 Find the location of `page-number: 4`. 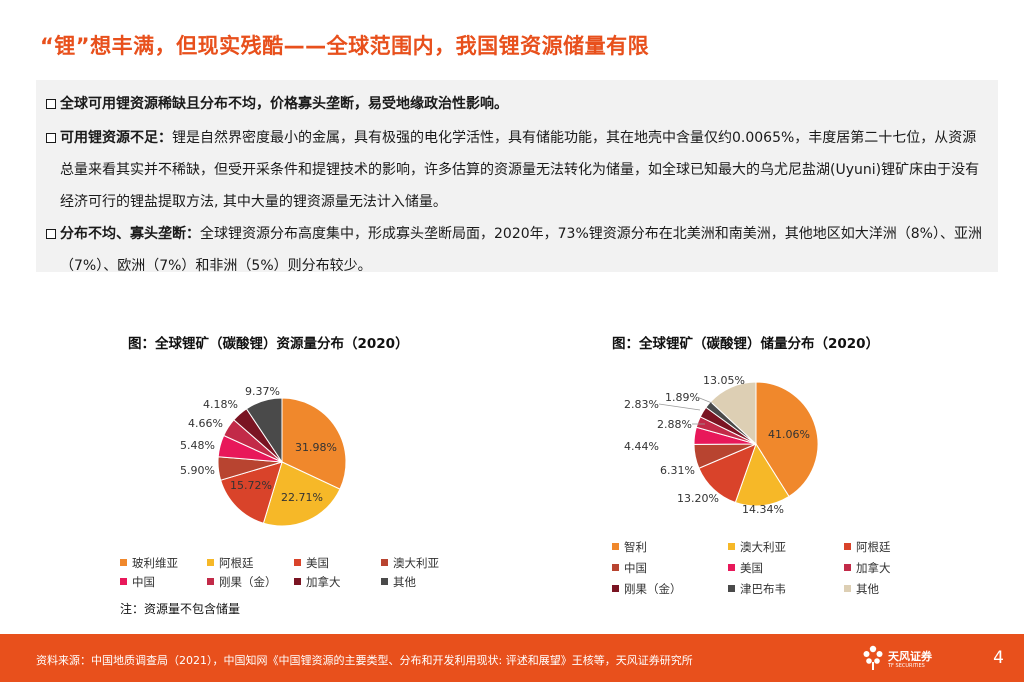

page-number: 4 is located at coordinates (998, 658).